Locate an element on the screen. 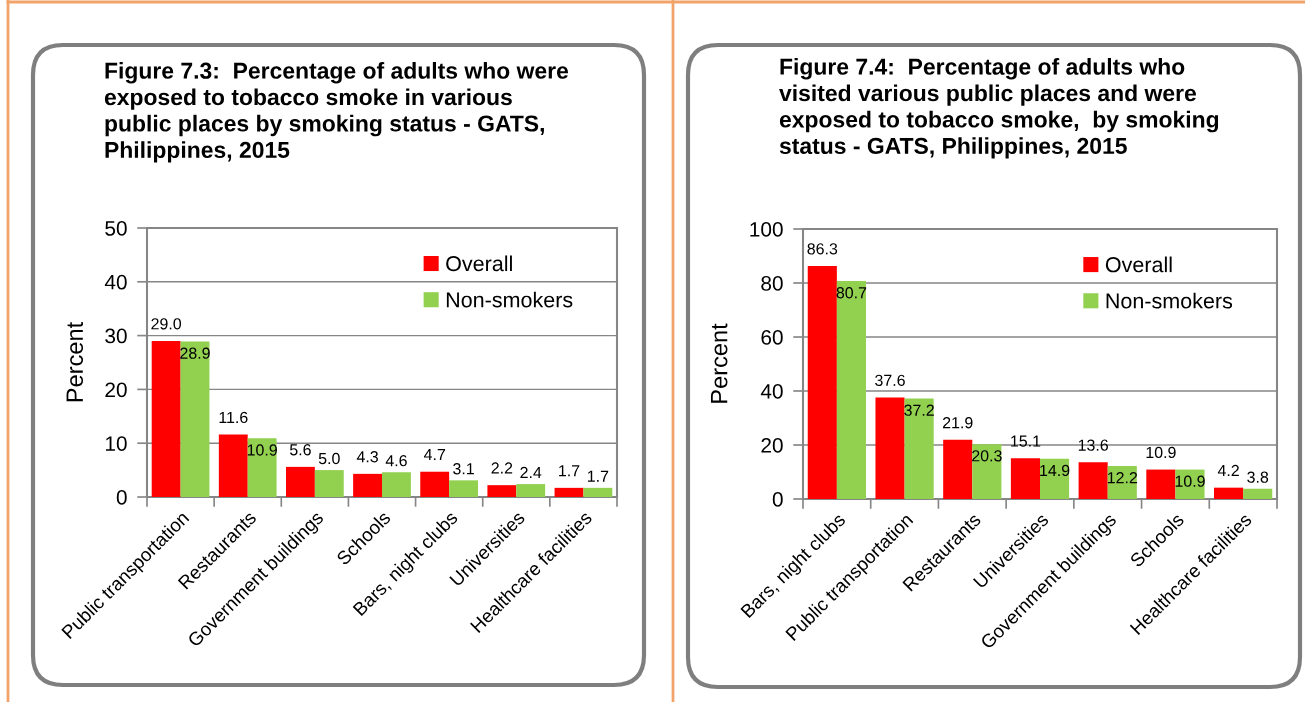 This screenshot has height=702, width=1305. data-label: 11.6 is located at coordinates (233, 417).